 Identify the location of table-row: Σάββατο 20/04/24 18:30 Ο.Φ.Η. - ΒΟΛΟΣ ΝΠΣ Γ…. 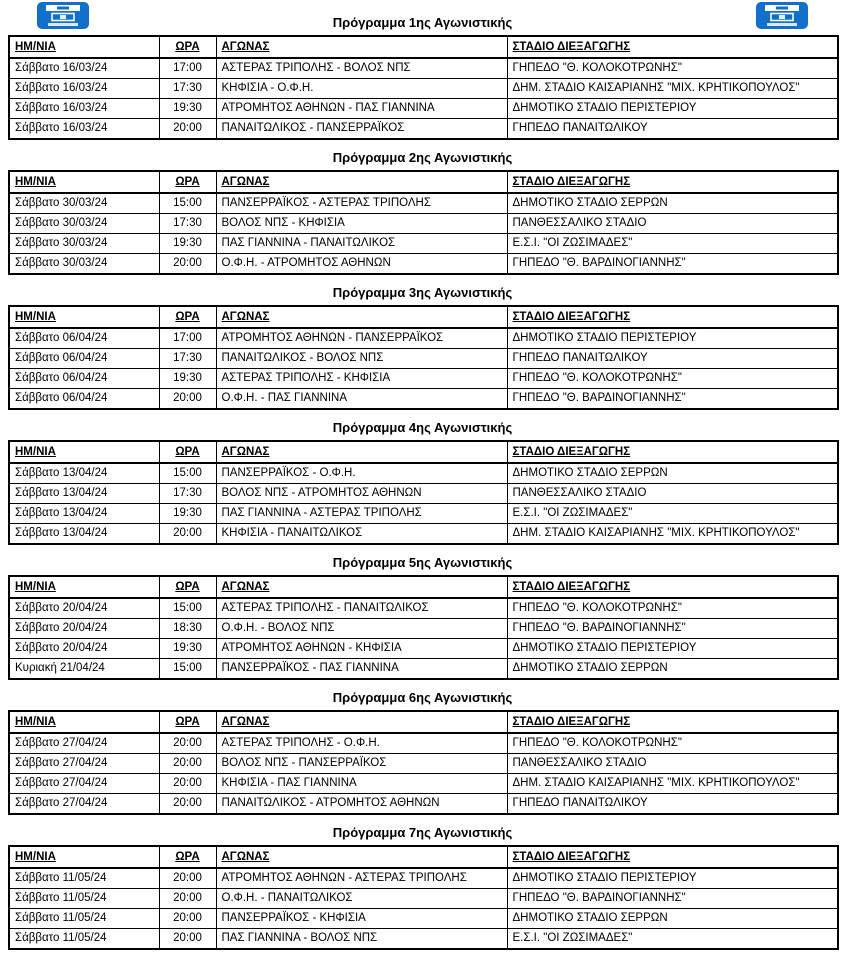
(423, 628).